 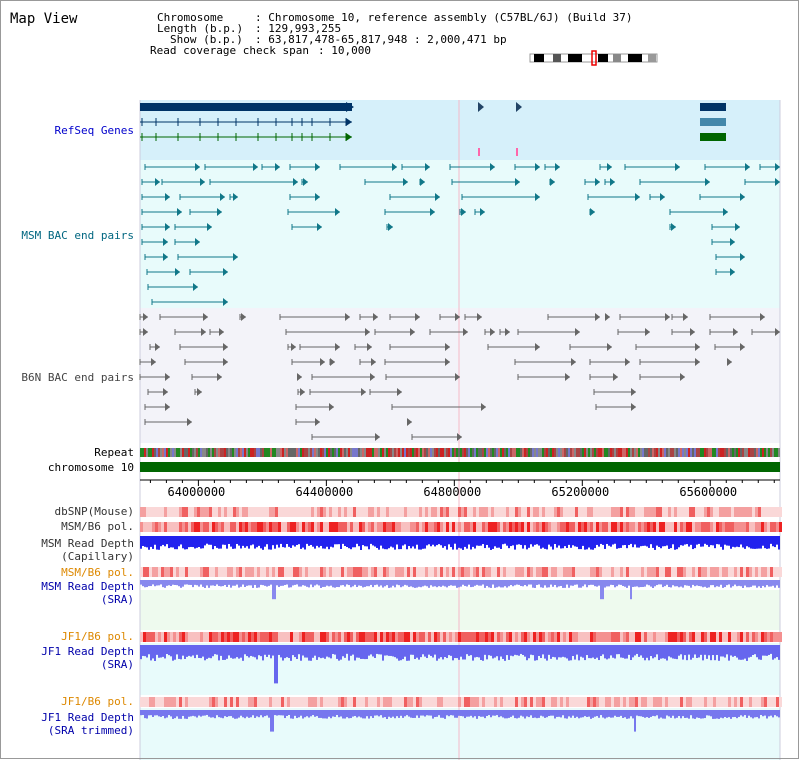 I want to click on track-label-jf1-pol: JF1/B6 pol., so click(x=97, y=636).